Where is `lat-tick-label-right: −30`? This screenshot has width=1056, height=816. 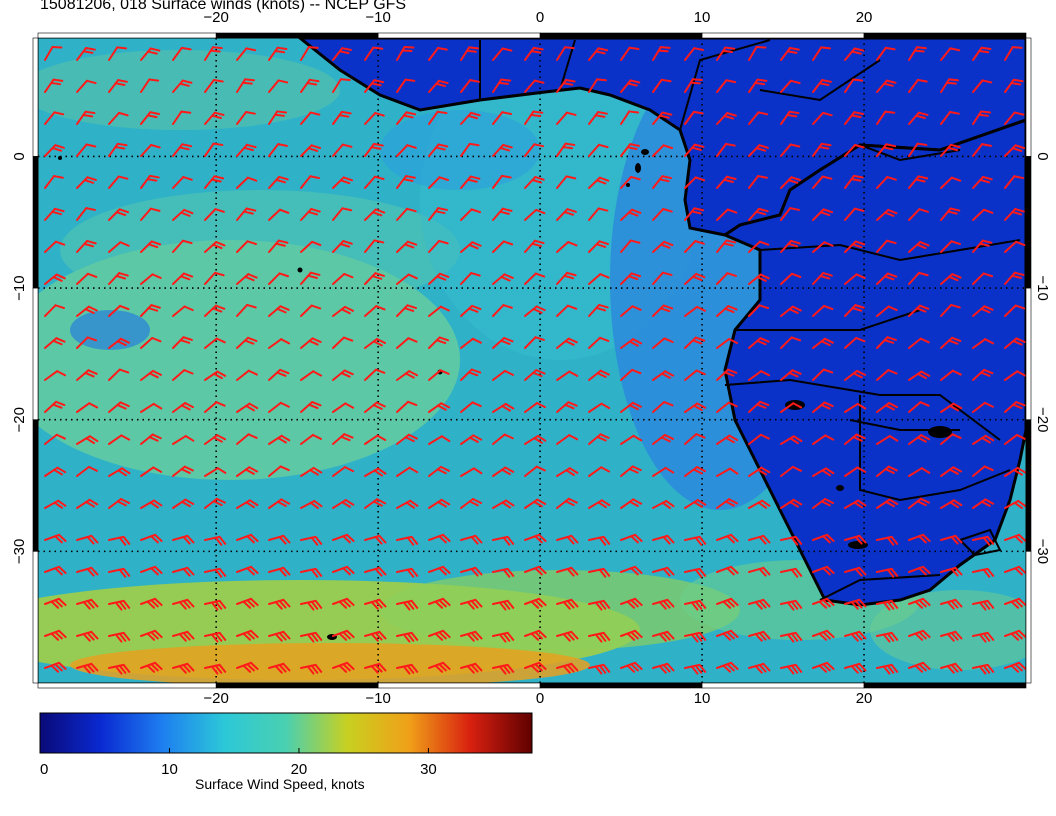
lat-tick-label-right: −30 is located at coordinates (1042, 551).